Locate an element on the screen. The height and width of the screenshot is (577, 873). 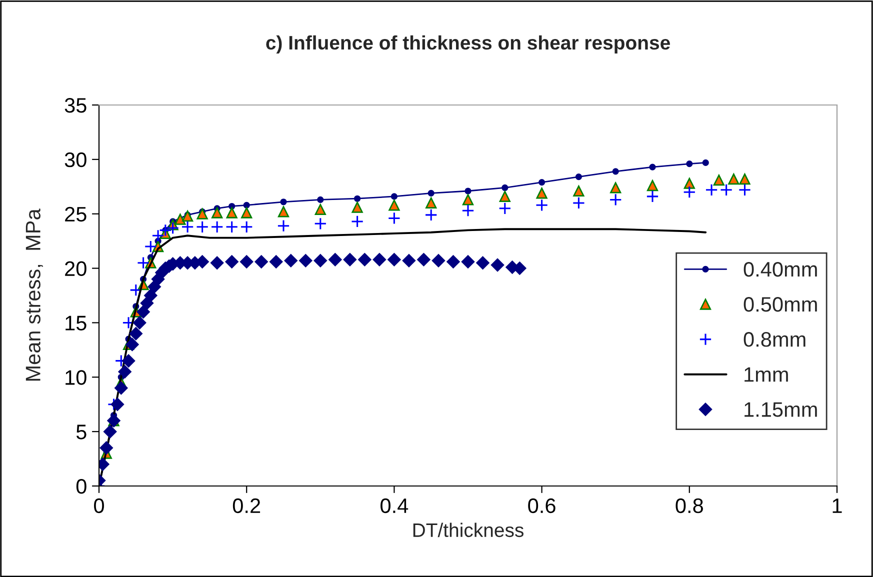
y-tick-label: 30 is located at coordinates (75, 160).